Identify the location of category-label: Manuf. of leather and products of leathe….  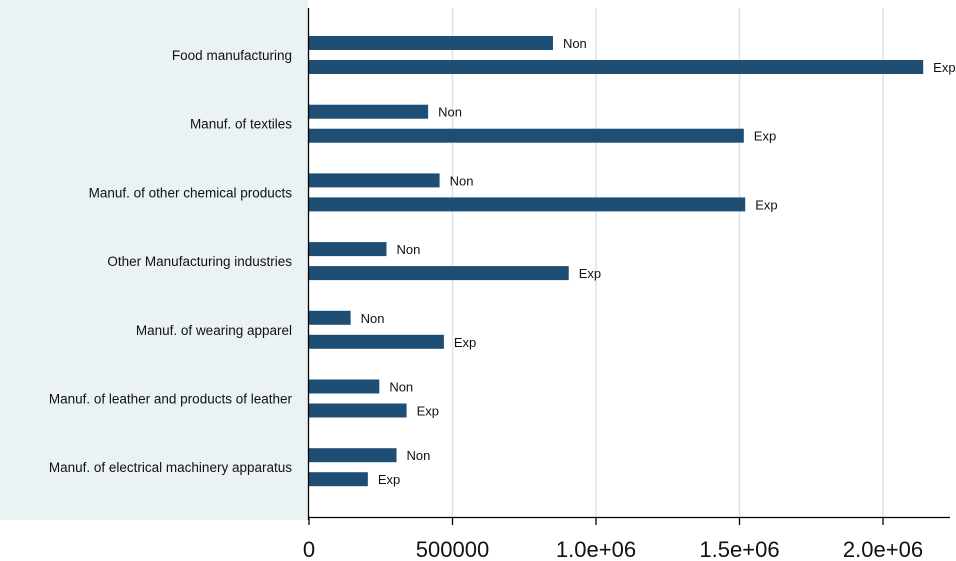
(171, 399).